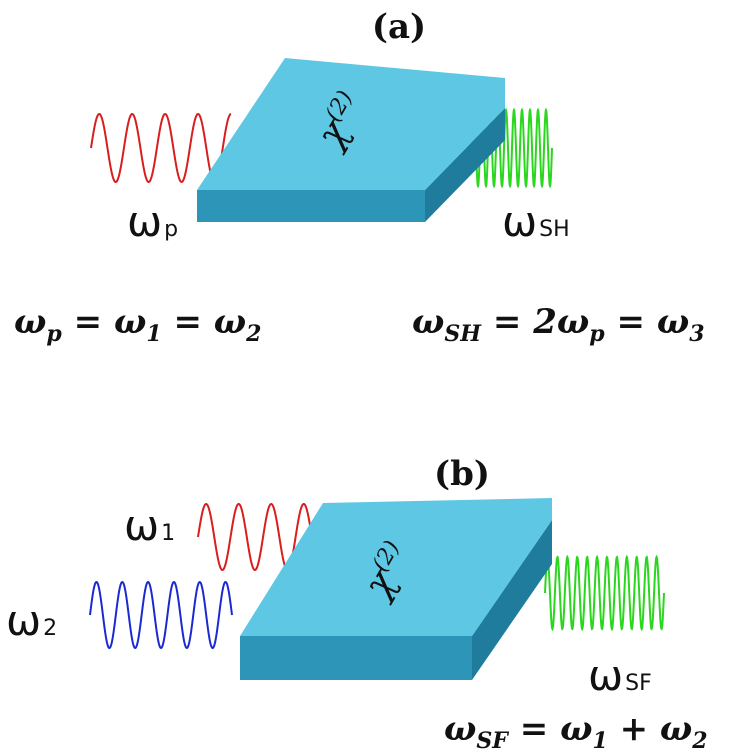 This screenshot has width=732, height=755. What do you see at coordinates (137, 324) in the screenshot?
I see `equation-pump-left: ωp = ω1 = ω2` at bounding box center [137, 324].